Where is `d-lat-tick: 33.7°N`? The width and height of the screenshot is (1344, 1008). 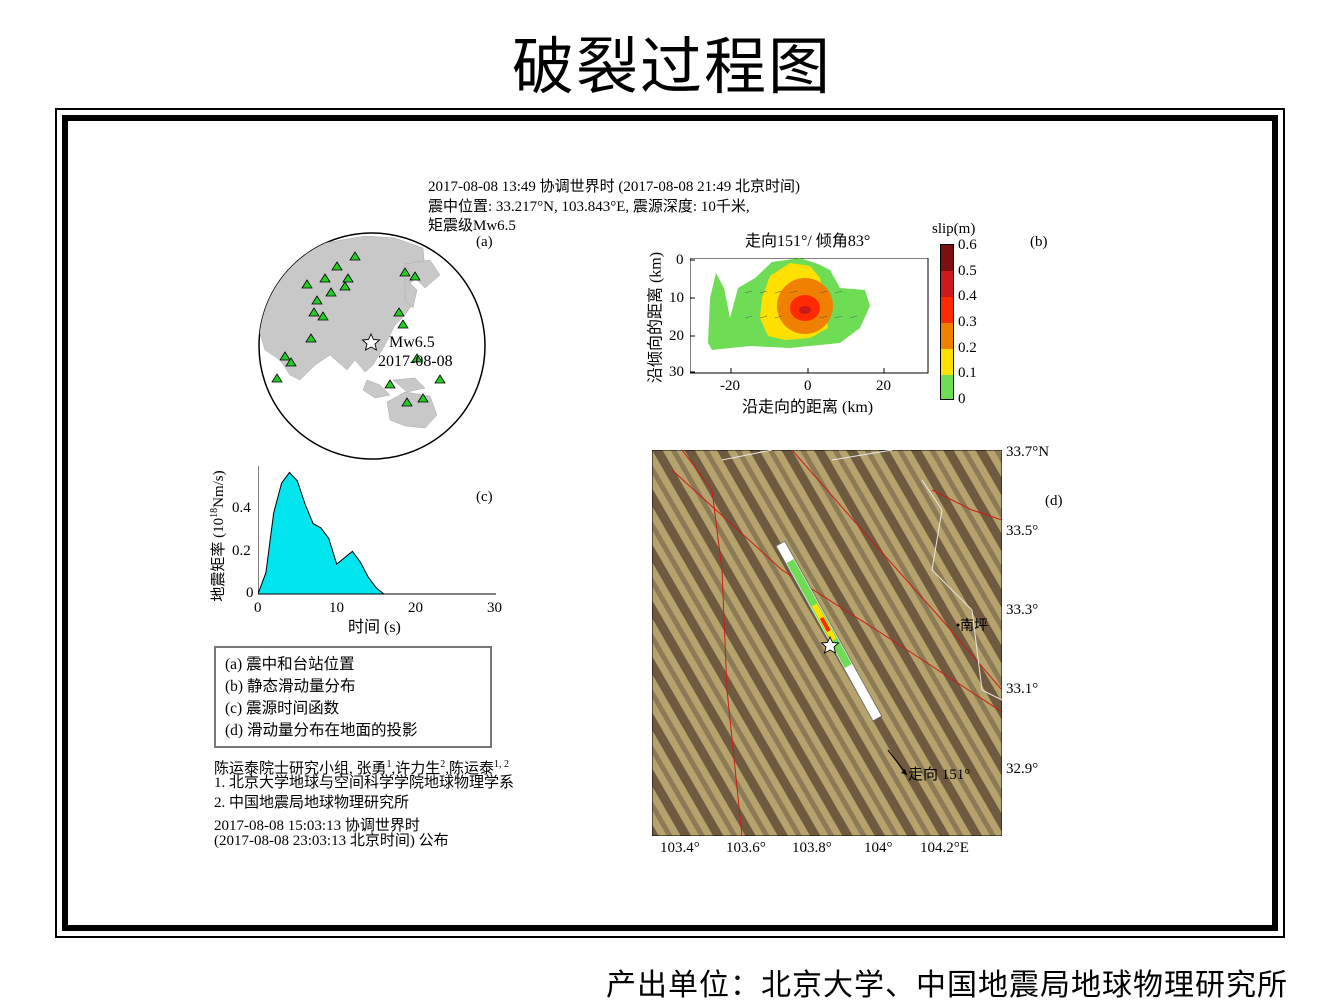 d-lat-tick: 33.7°N is located at coordinates (1028, 452).